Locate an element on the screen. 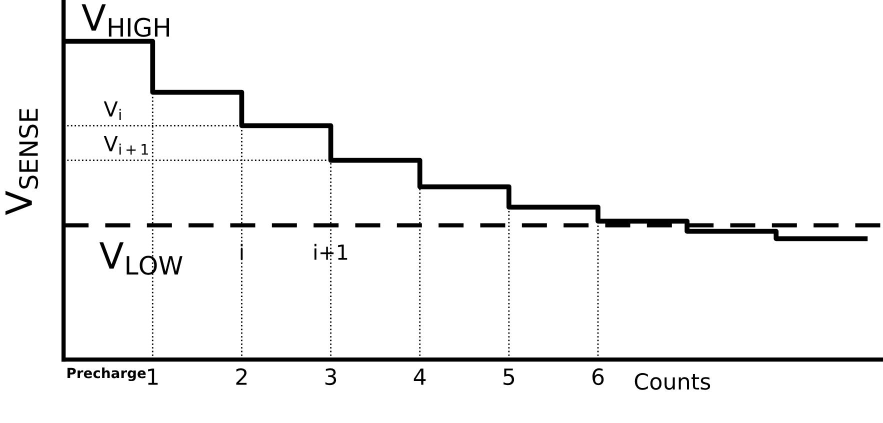 This screenshot has height=423, width=883. x-tick-label: 4 is located at coordinates (420, 376).